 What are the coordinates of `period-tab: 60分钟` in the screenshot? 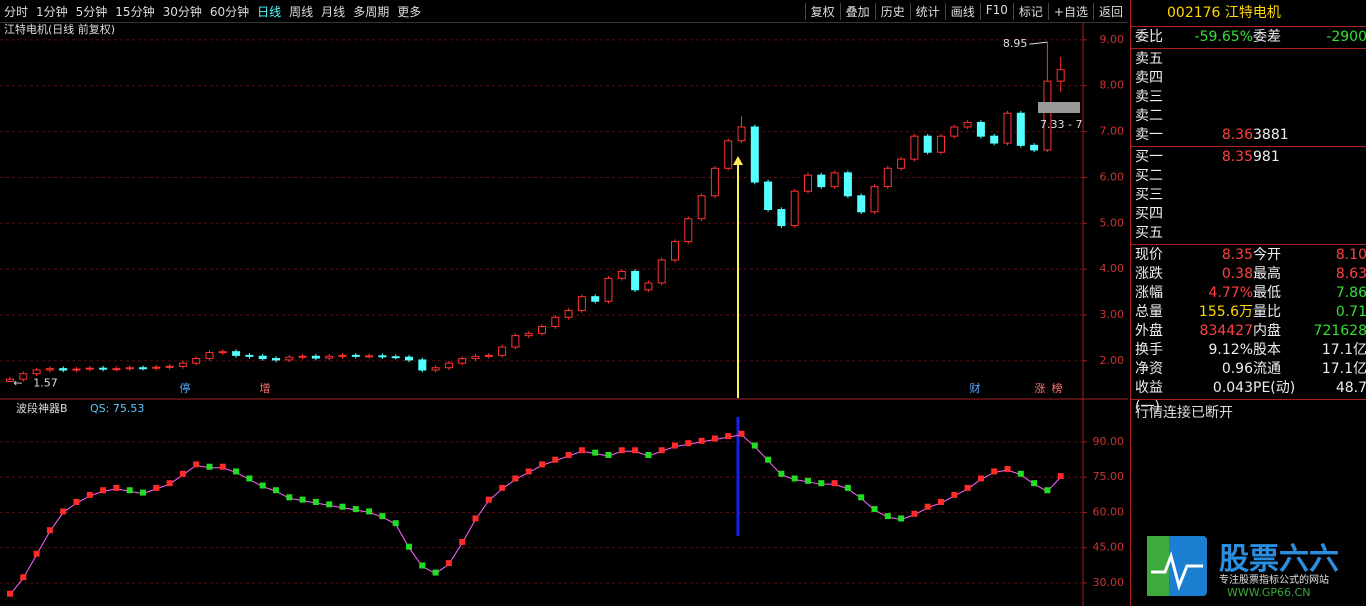 It's located at (229, 11).